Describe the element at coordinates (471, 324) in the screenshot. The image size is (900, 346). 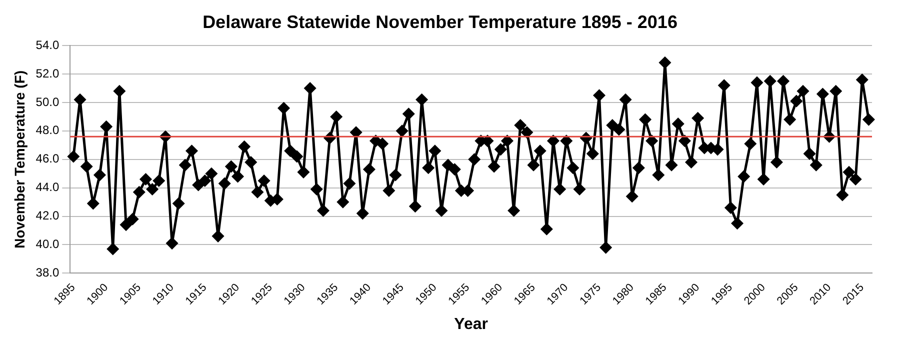
I see `x-axis-title: Year` at that location.